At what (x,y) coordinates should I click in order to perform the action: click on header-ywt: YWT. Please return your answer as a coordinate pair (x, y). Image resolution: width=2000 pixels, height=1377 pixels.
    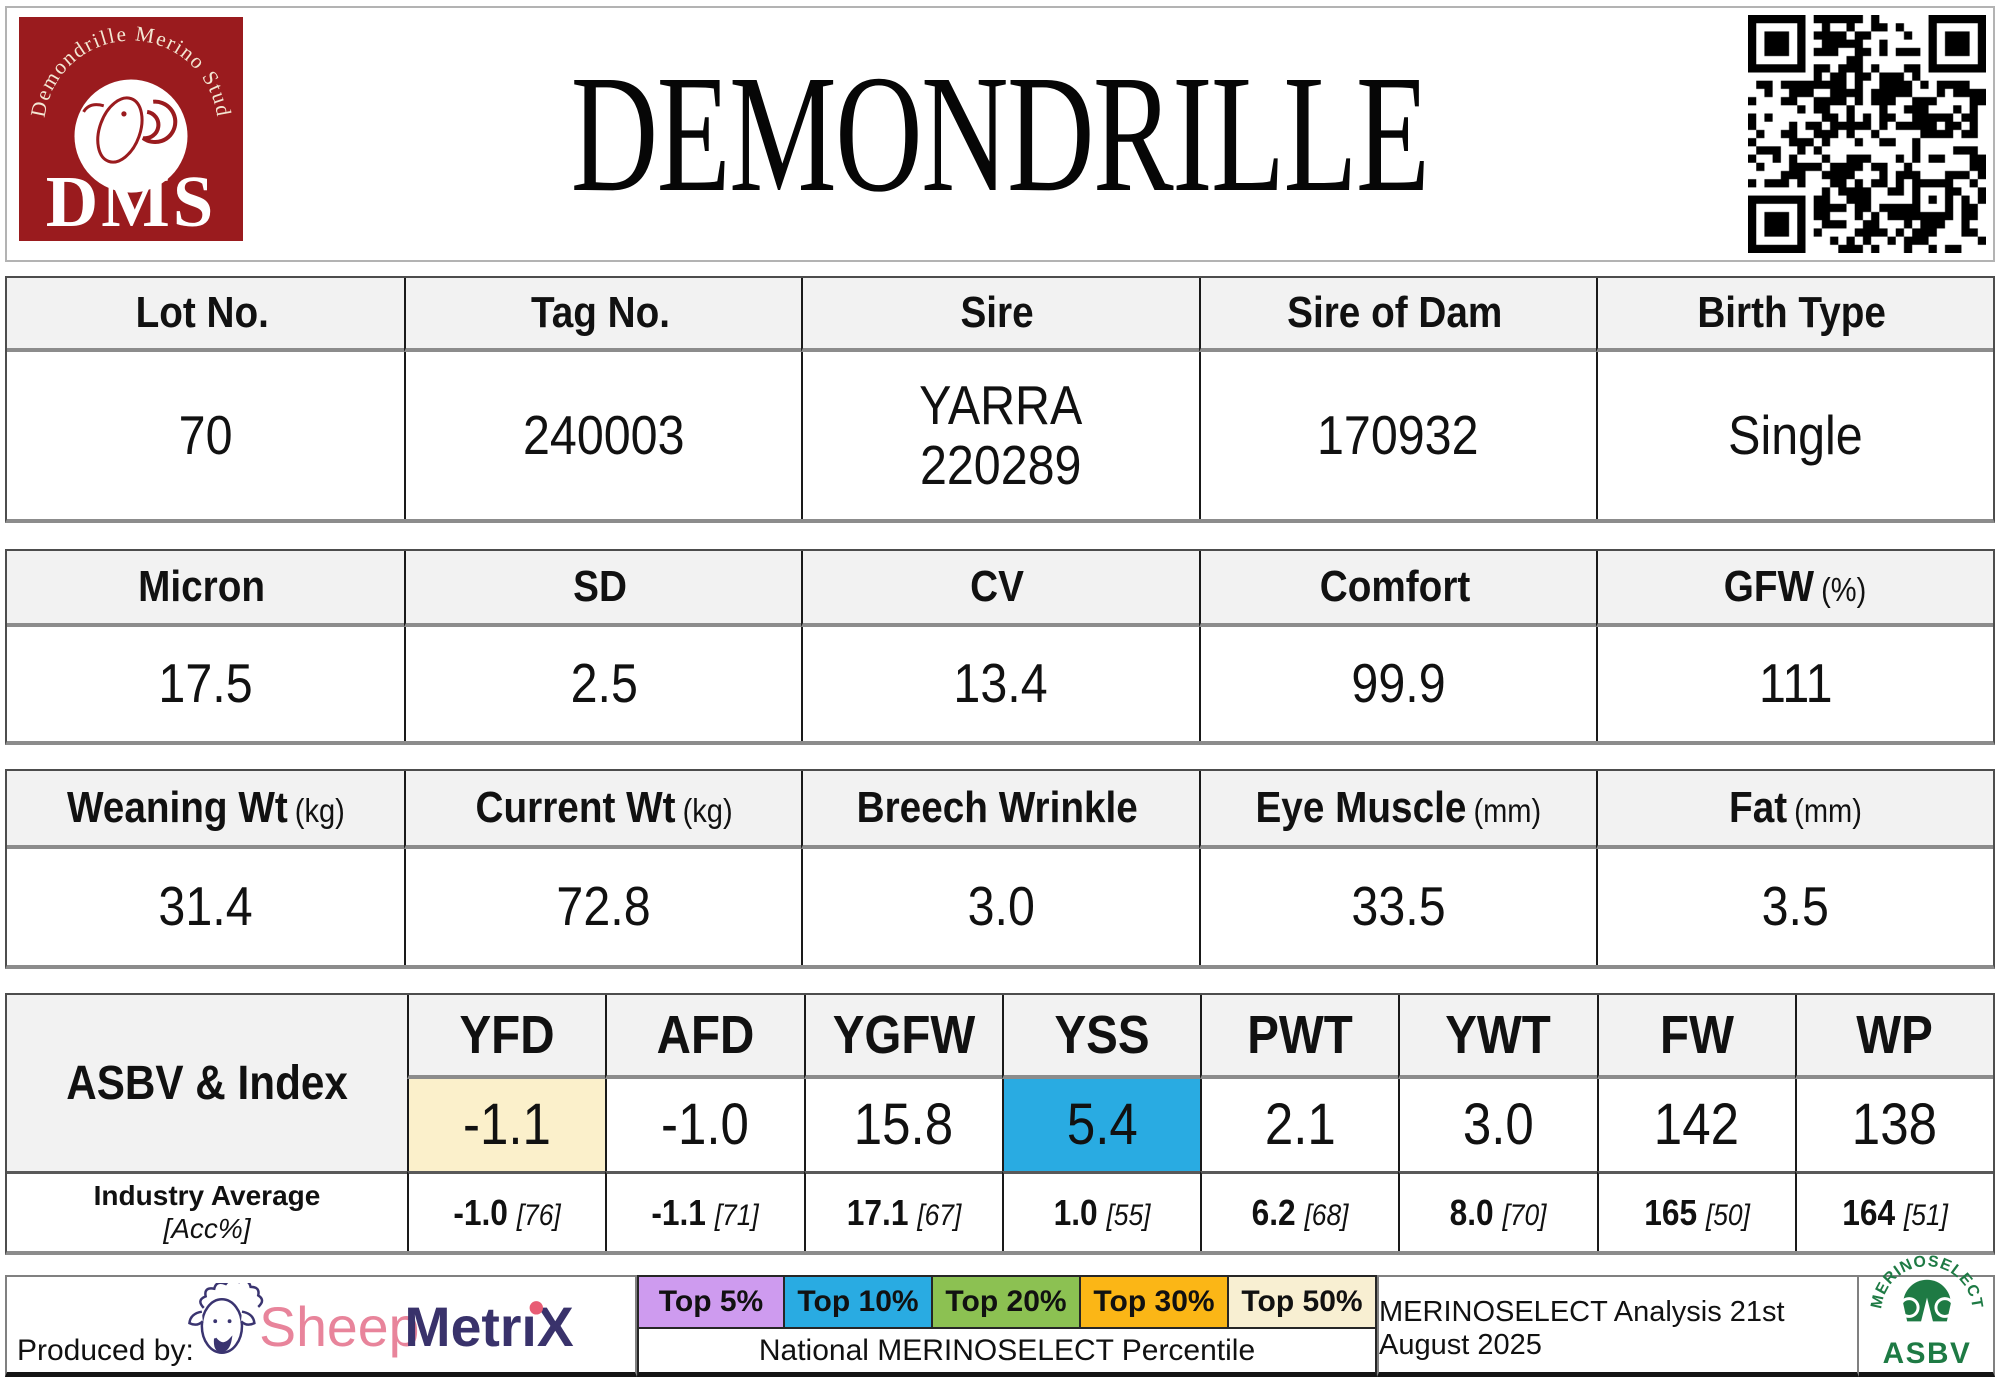
    Looking at the image, I should click on (1497, 1037).